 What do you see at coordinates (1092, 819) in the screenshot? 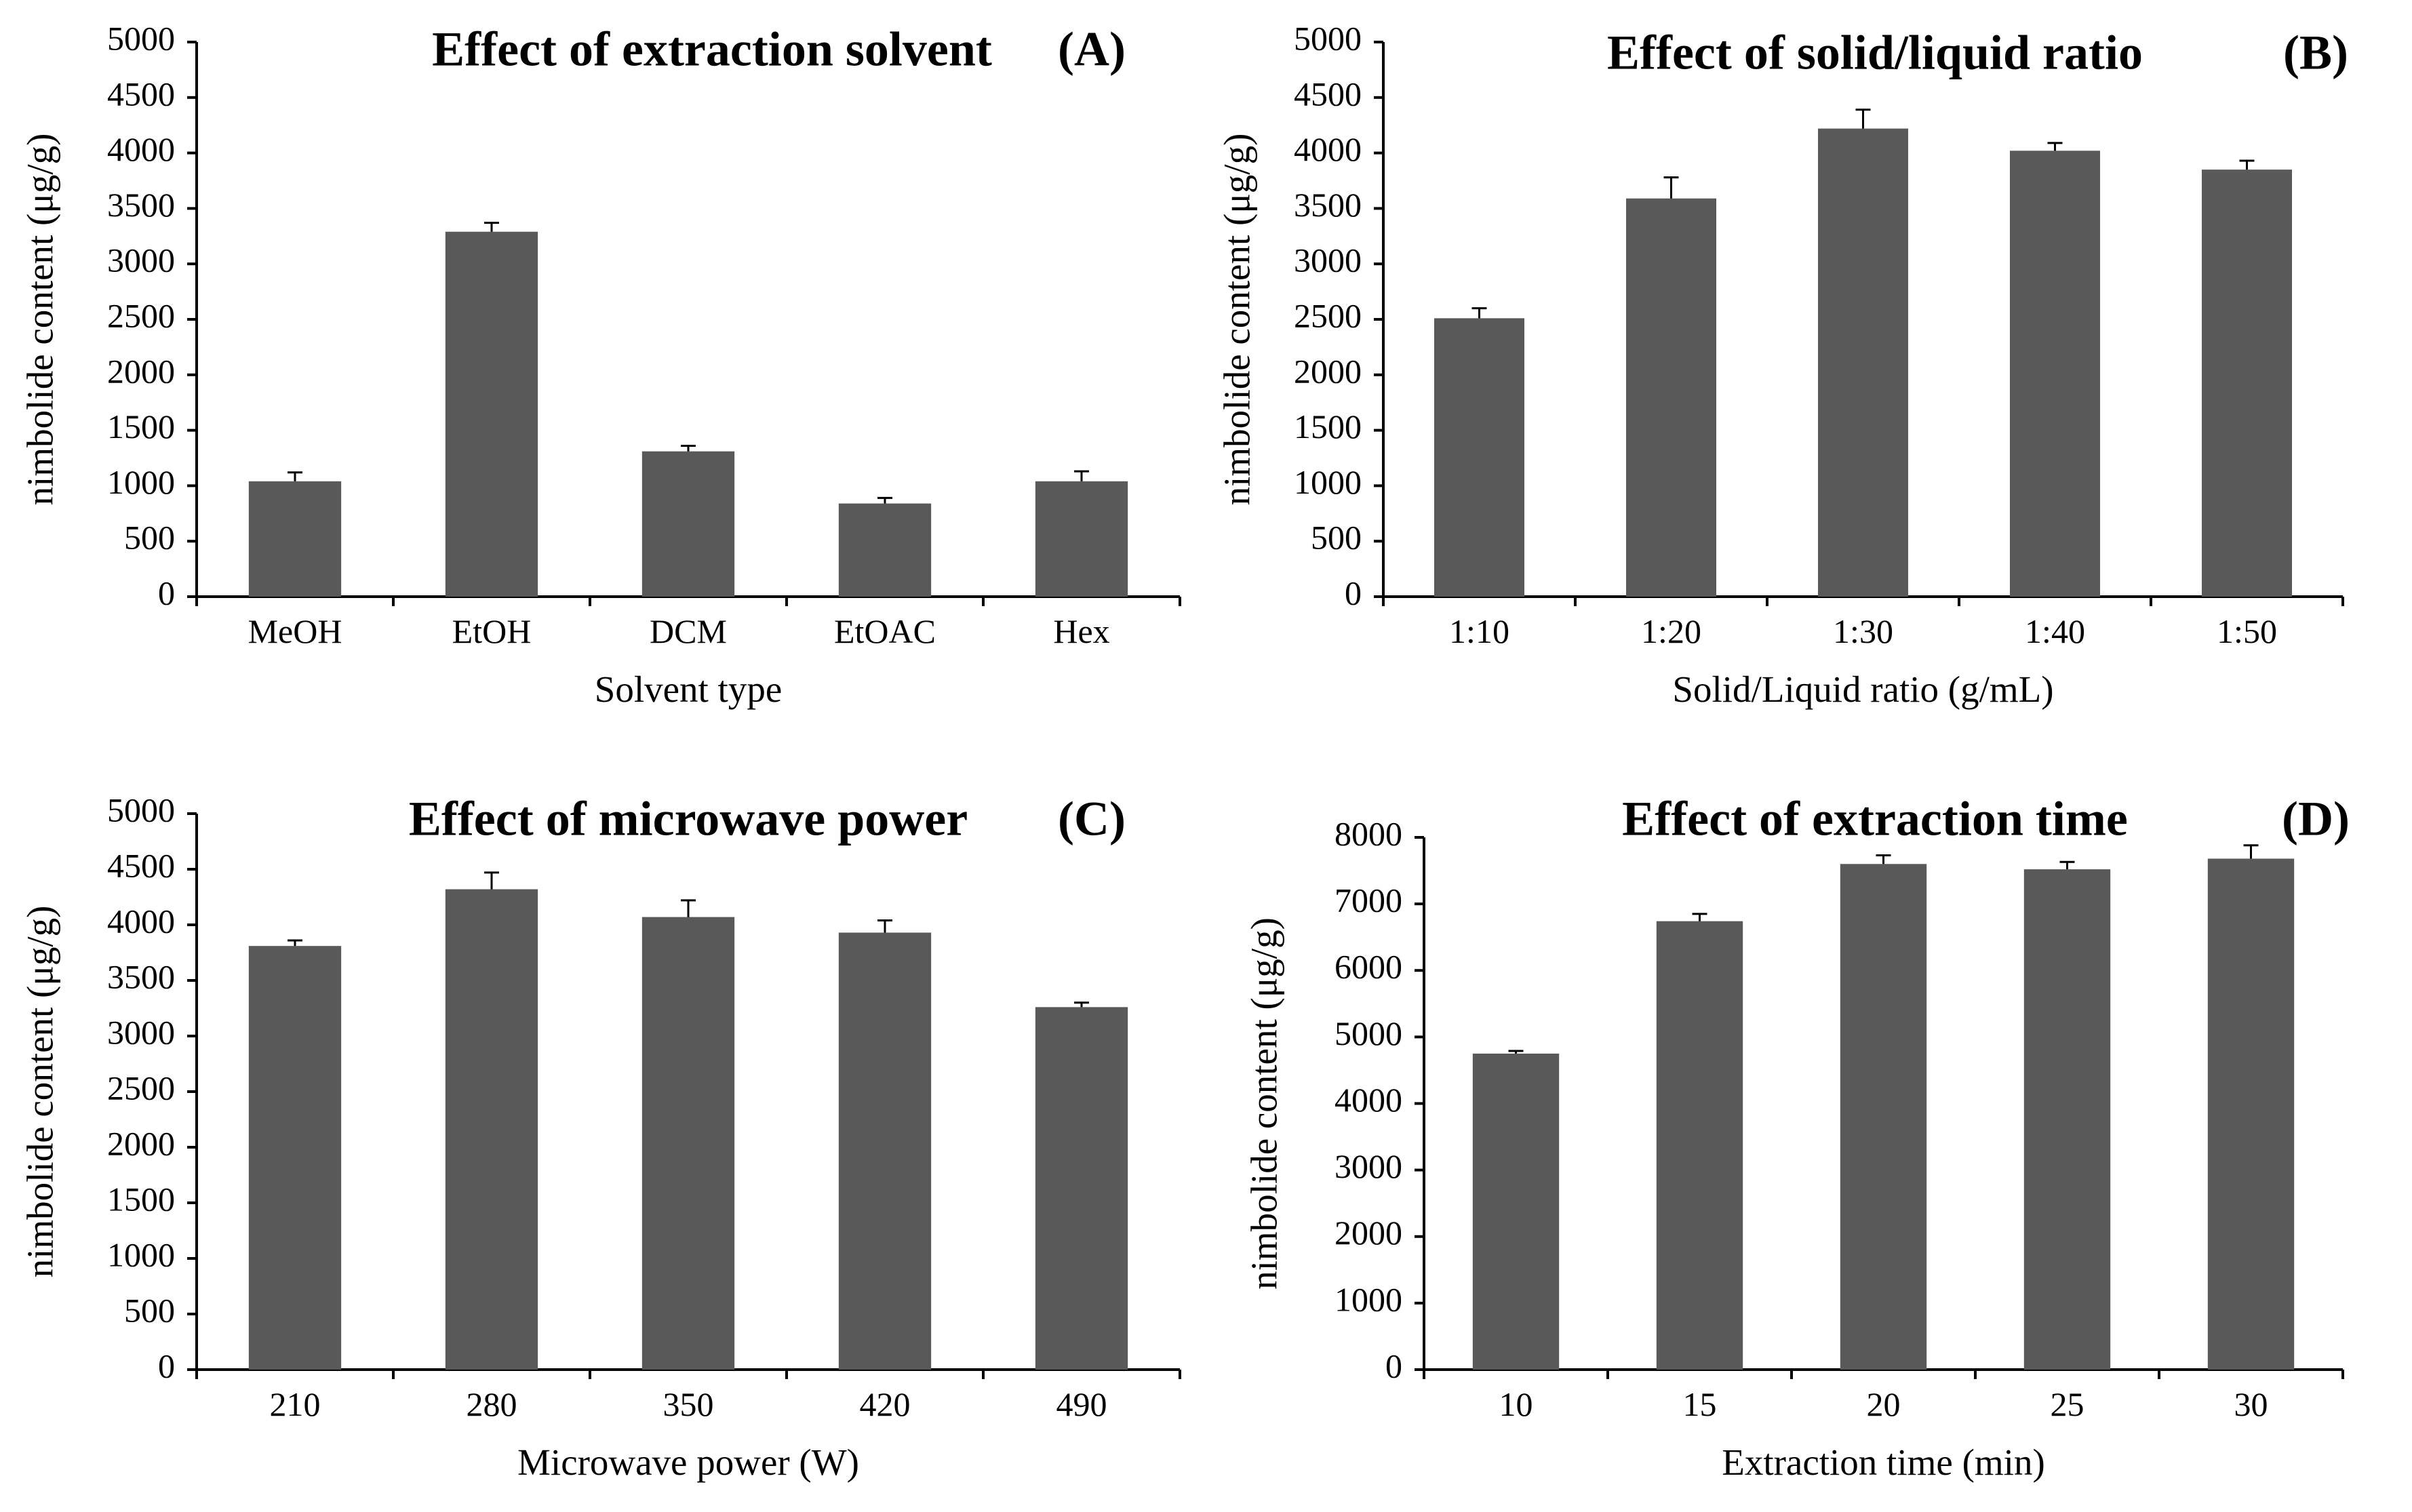
I see `panel-letter: (C)` at bounding box center [1092, 819].